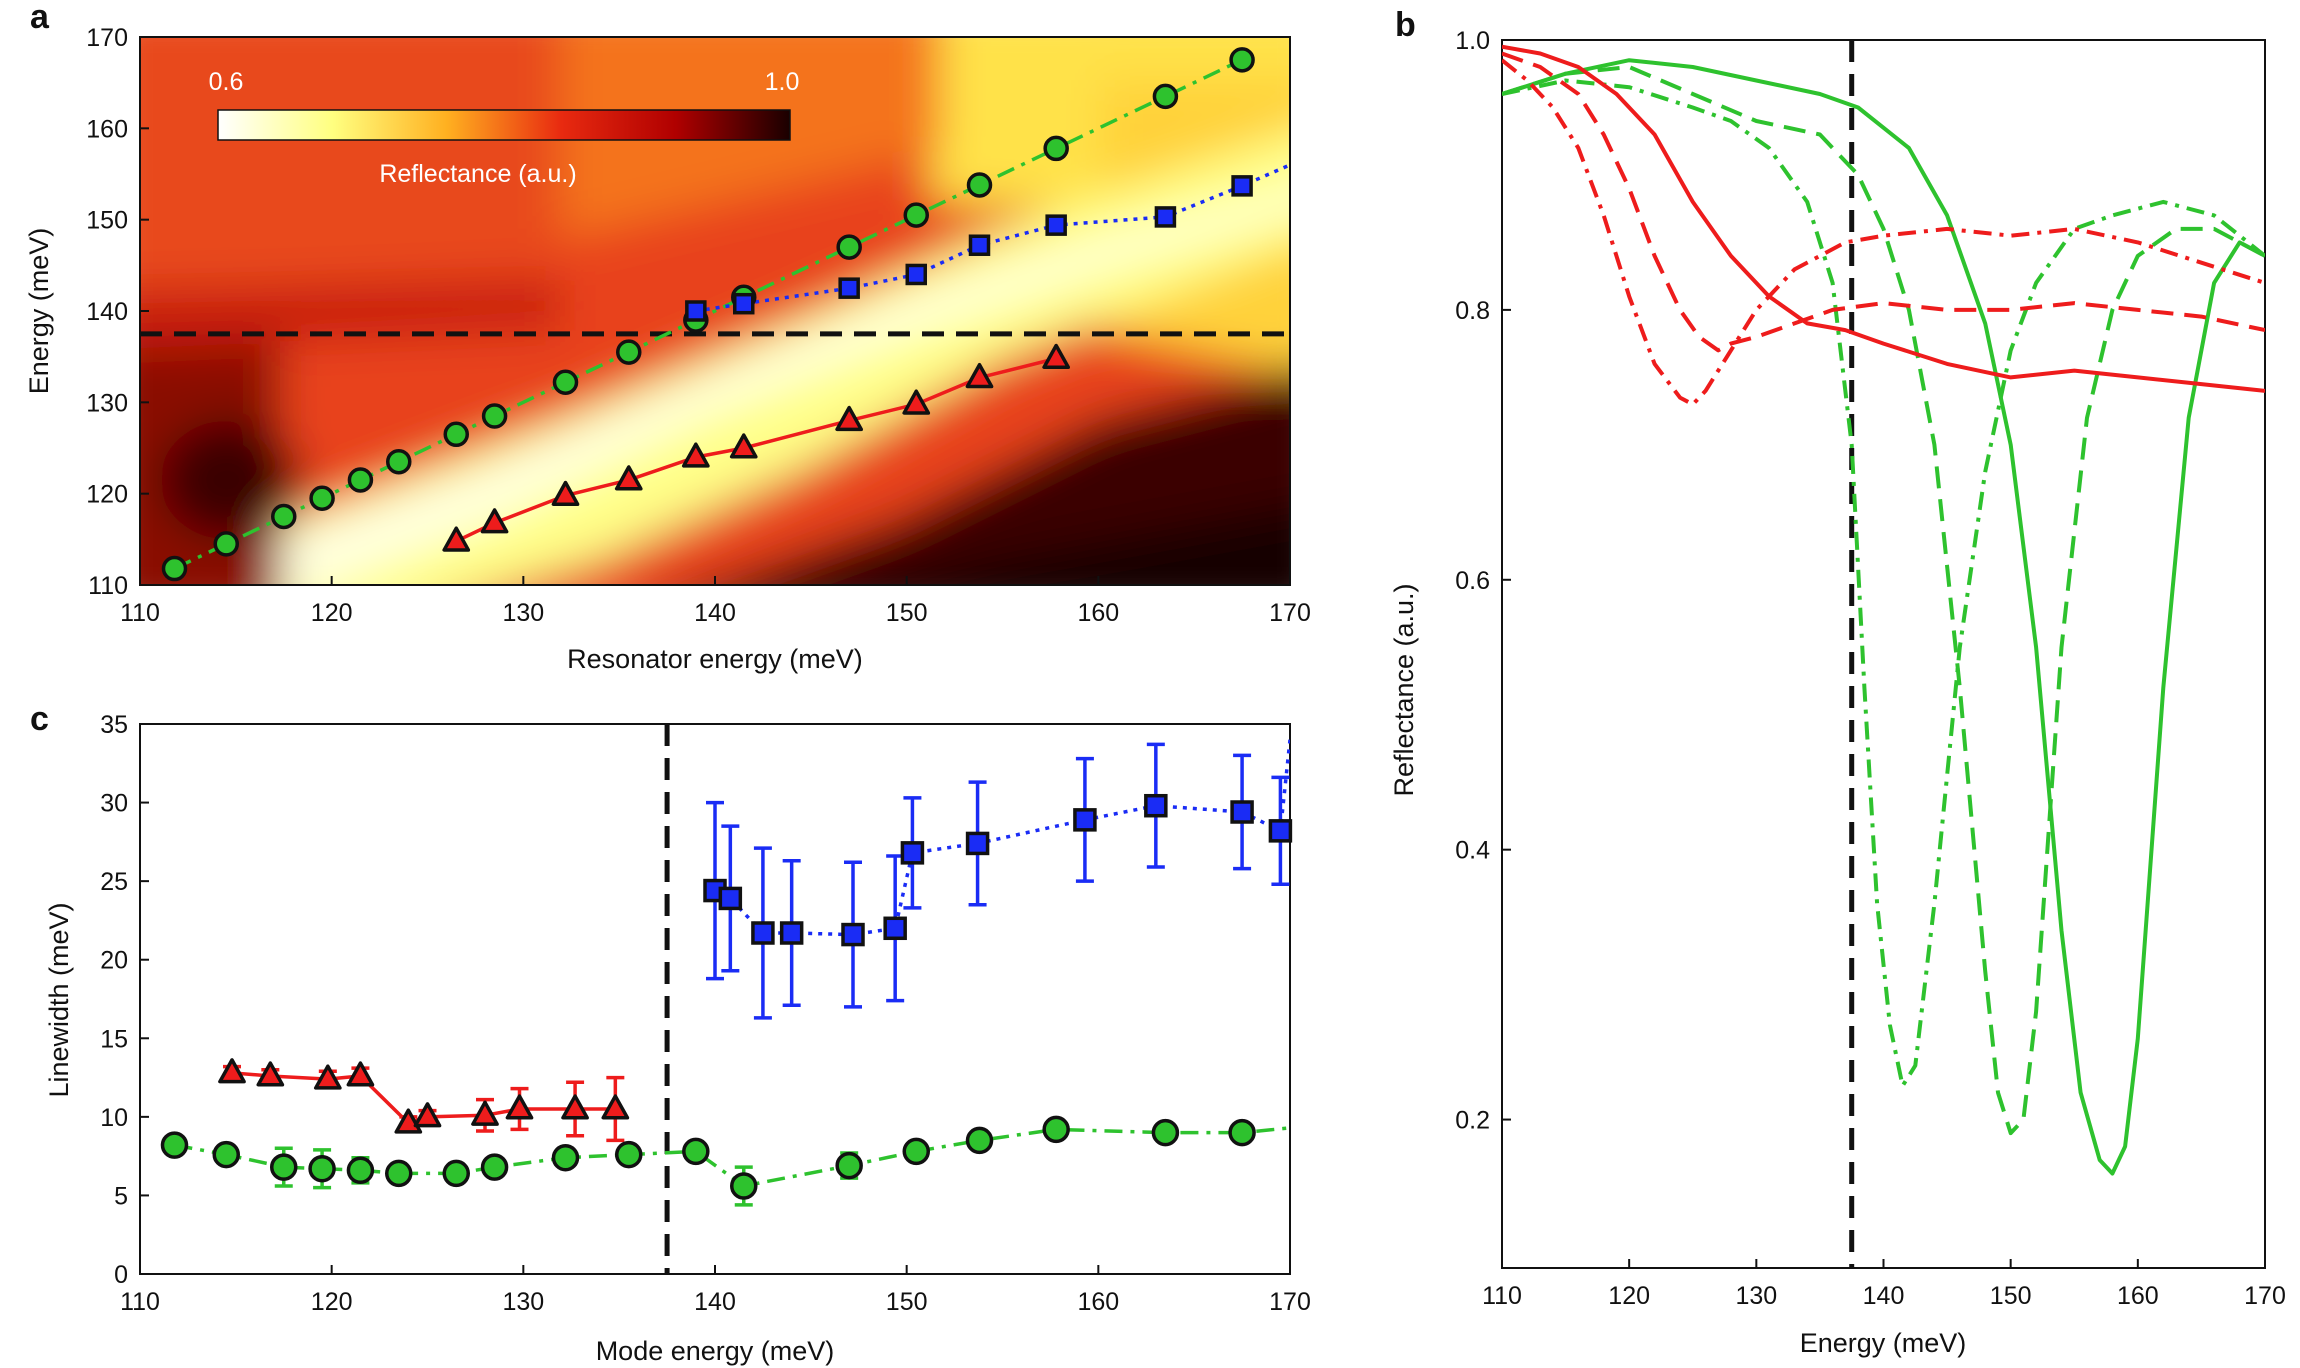  What do you see at coordinates (1404, 689) in the screenshot?
I see `y-axis-title-b: Reflectance (a.u.)` at bounding box center [1404, 689].